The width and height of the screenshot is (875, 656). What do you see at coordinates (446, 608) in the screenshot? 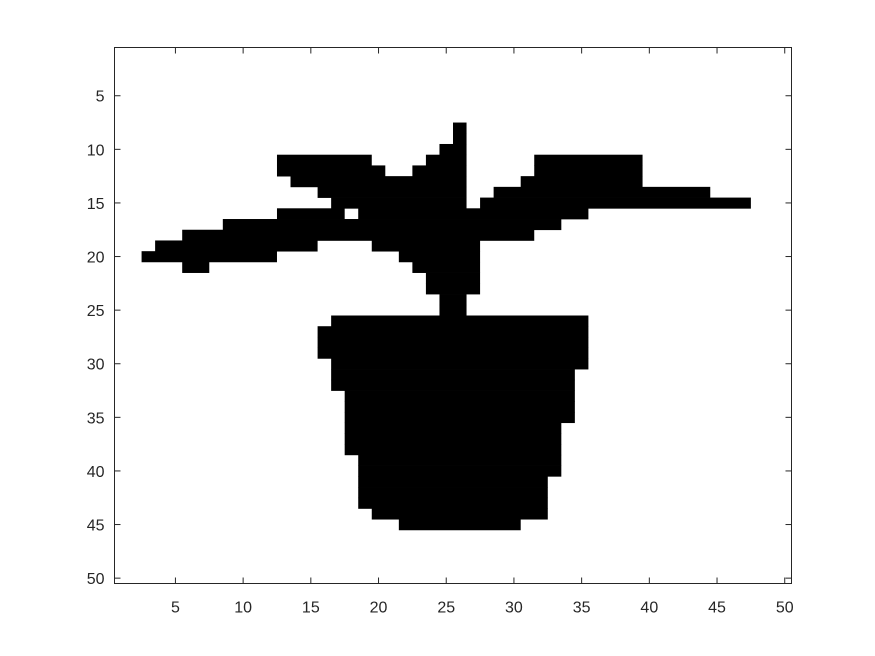
I see `x-tick-label: 25` at bounding box center [446, 608].